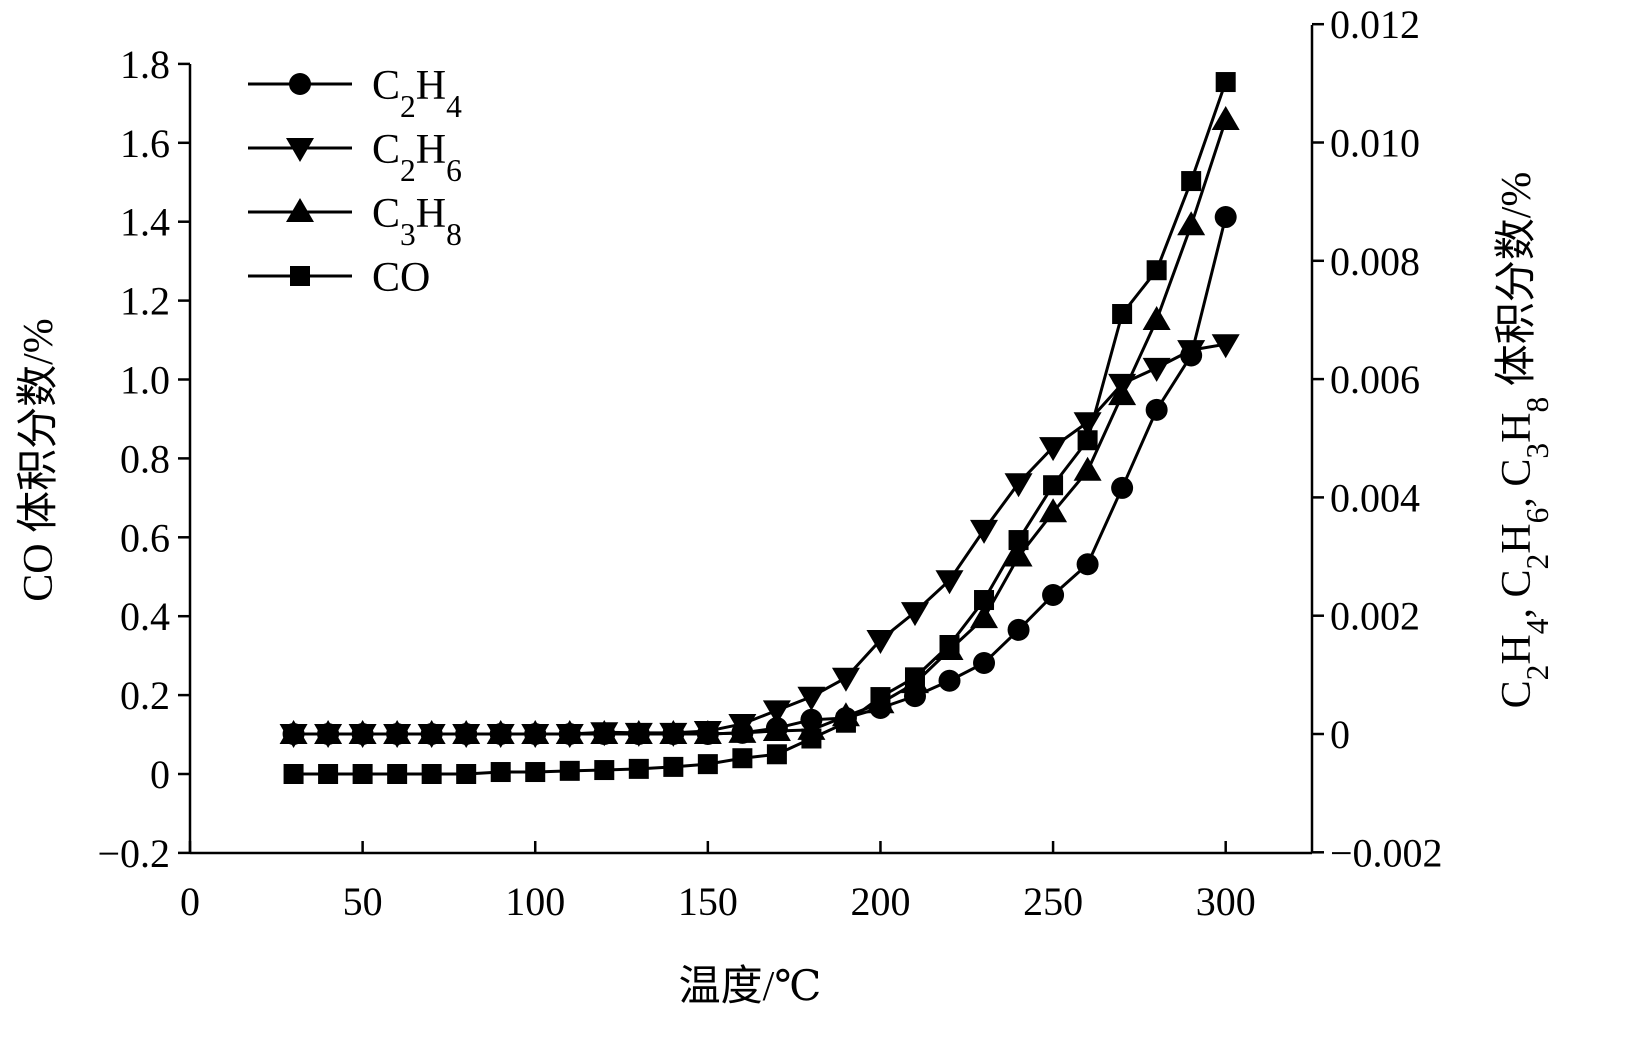  What do you see at coordinates (417, 157) in the screenshot?
I see `legend-label: C2H6` at bounding box center [417, 157].